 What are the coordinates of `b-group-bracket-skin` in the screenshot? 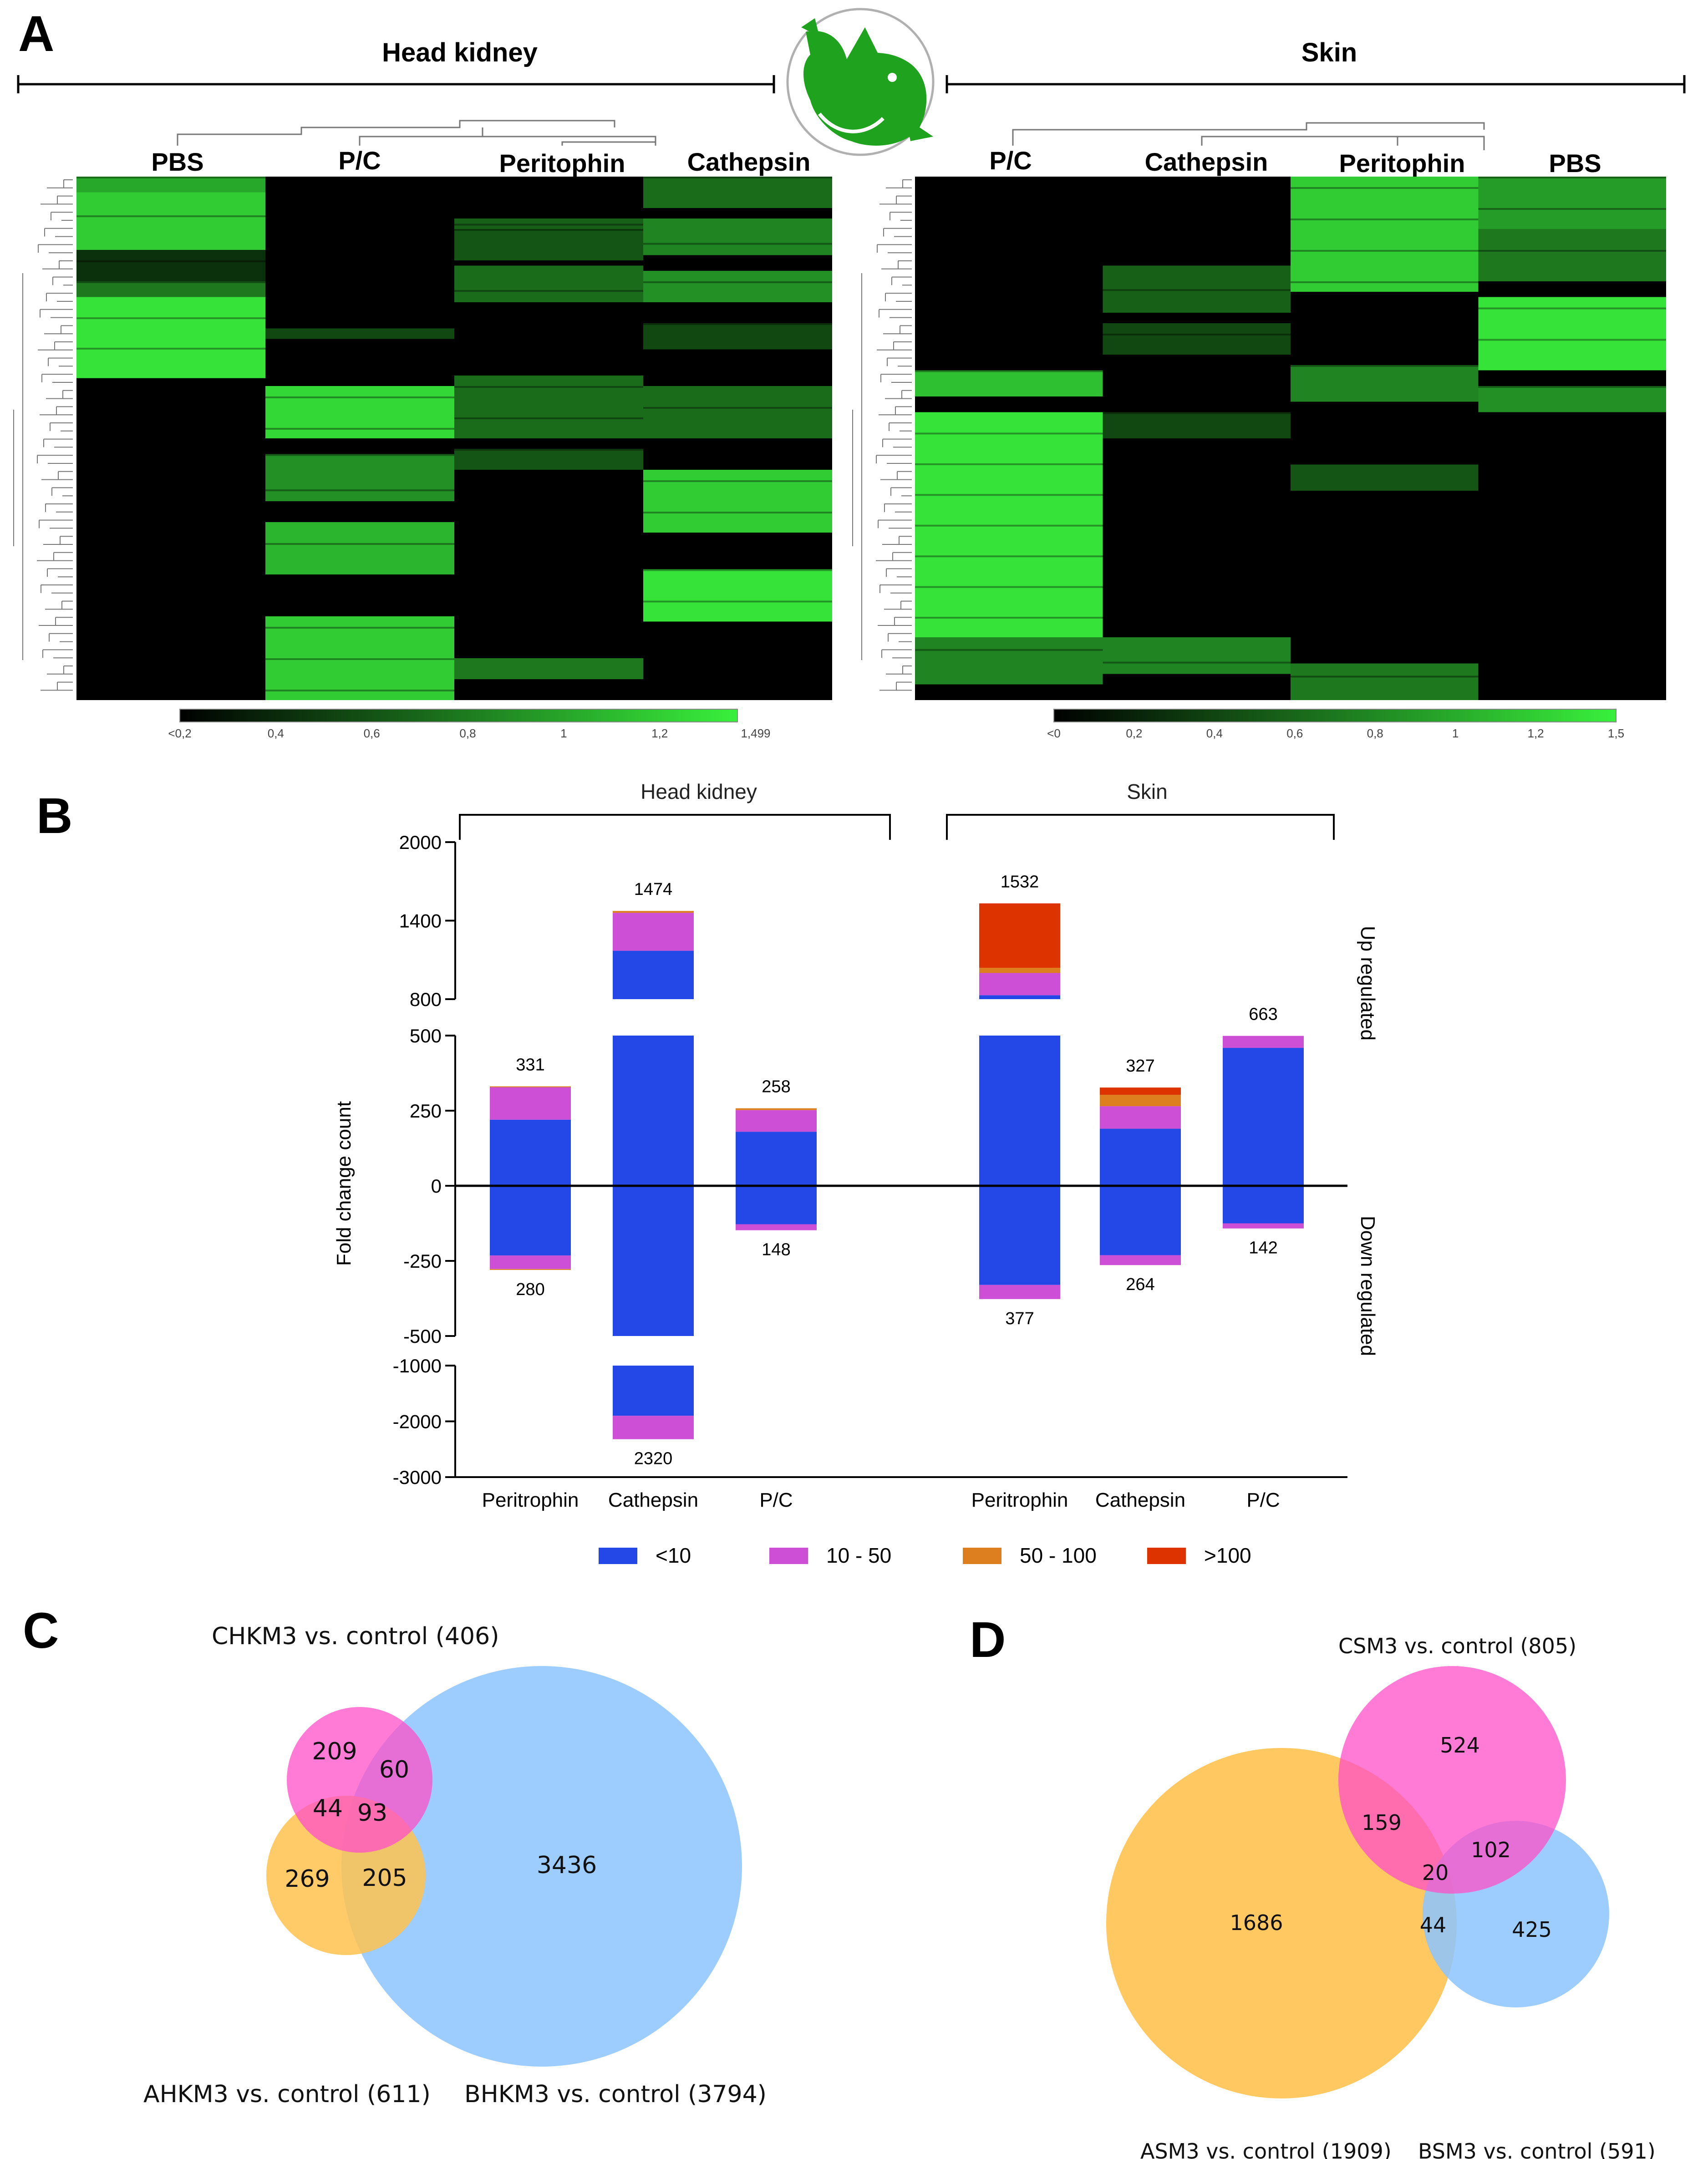 It's located at (1140, 827).